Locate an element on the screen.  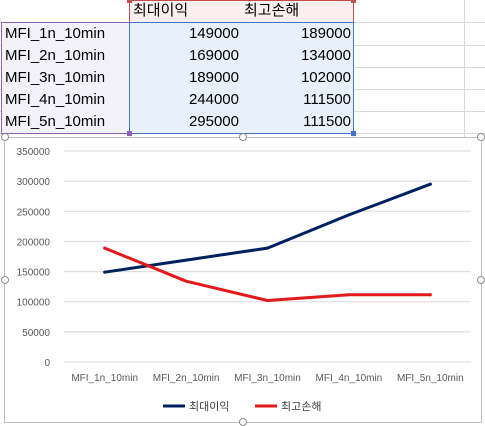
category-range-highlight is located at coordinates (66, 78).